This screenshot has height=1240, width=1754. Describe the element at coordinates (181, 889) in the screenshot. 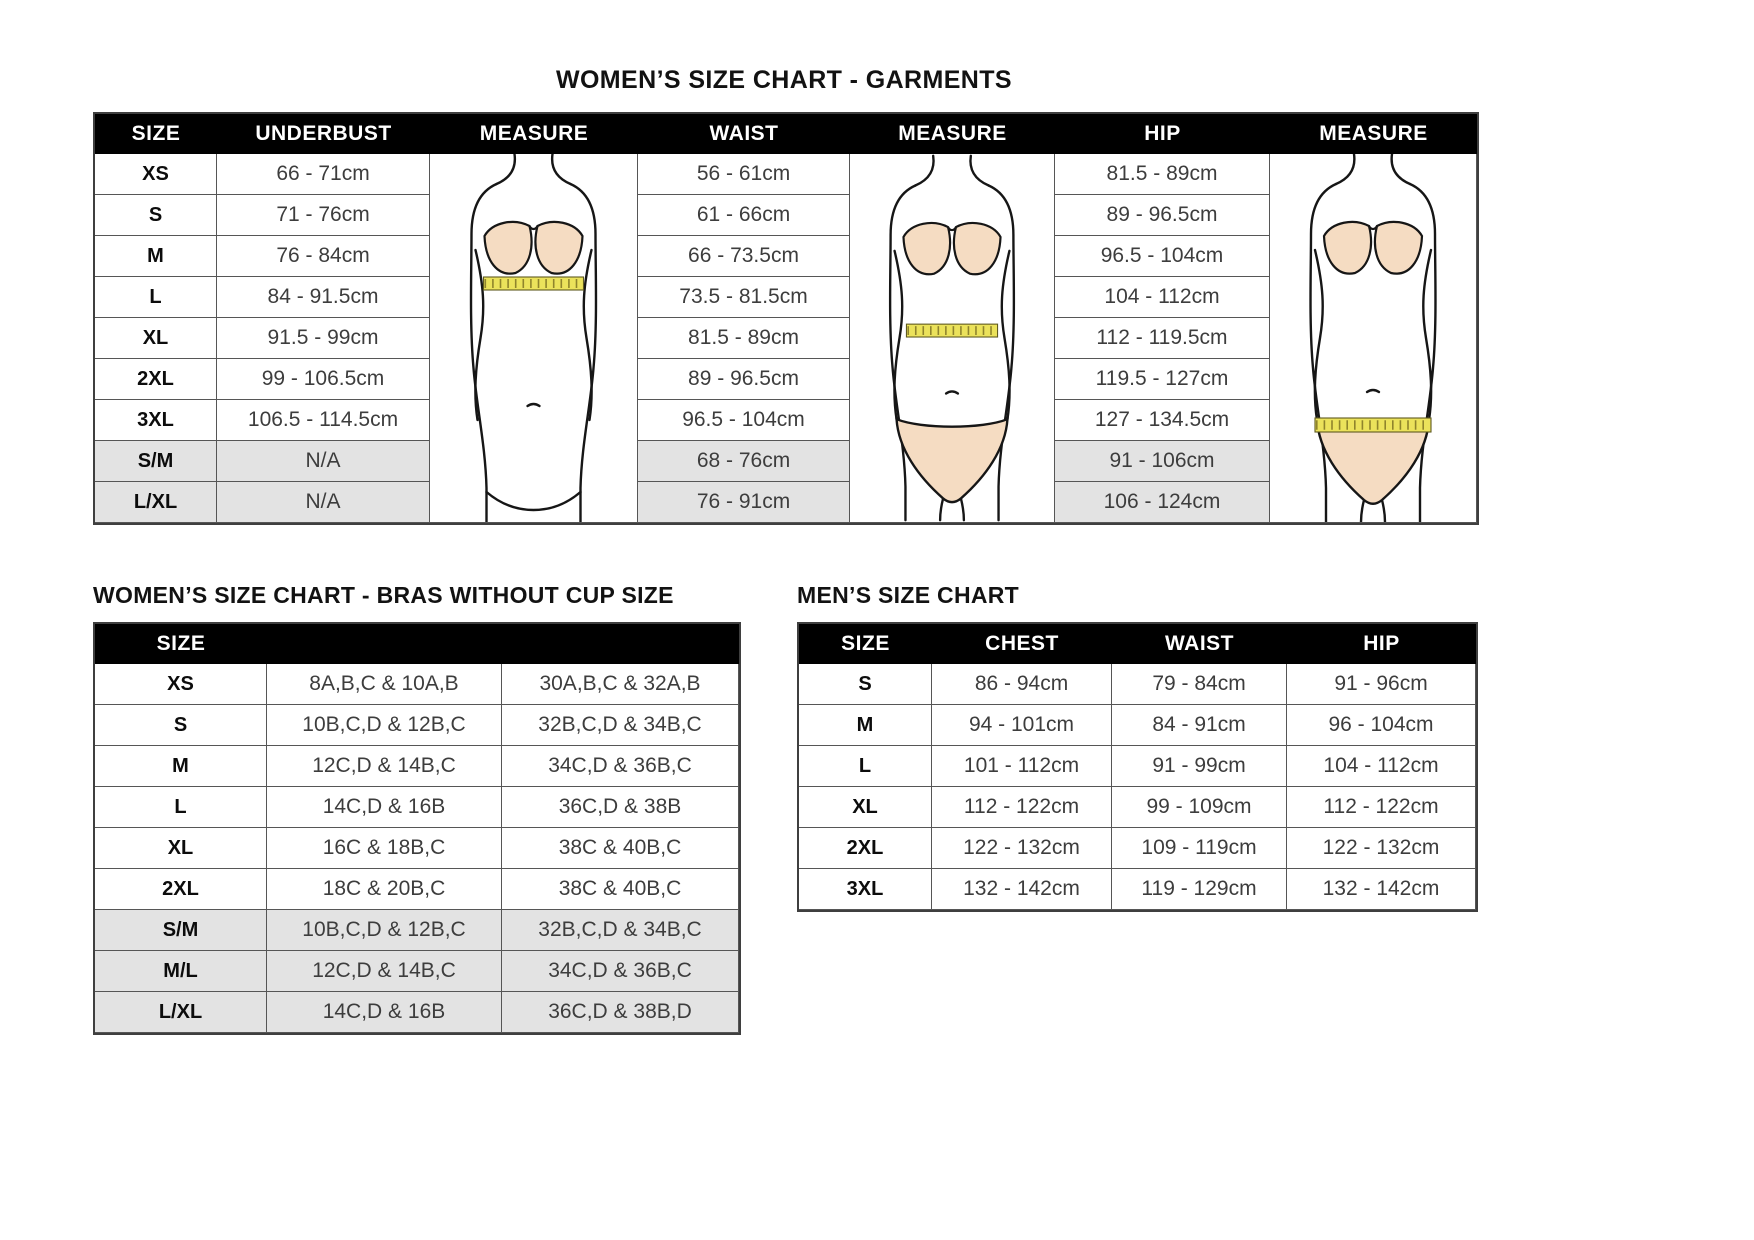

I see `bras-size-cell: 2XL` at that location.